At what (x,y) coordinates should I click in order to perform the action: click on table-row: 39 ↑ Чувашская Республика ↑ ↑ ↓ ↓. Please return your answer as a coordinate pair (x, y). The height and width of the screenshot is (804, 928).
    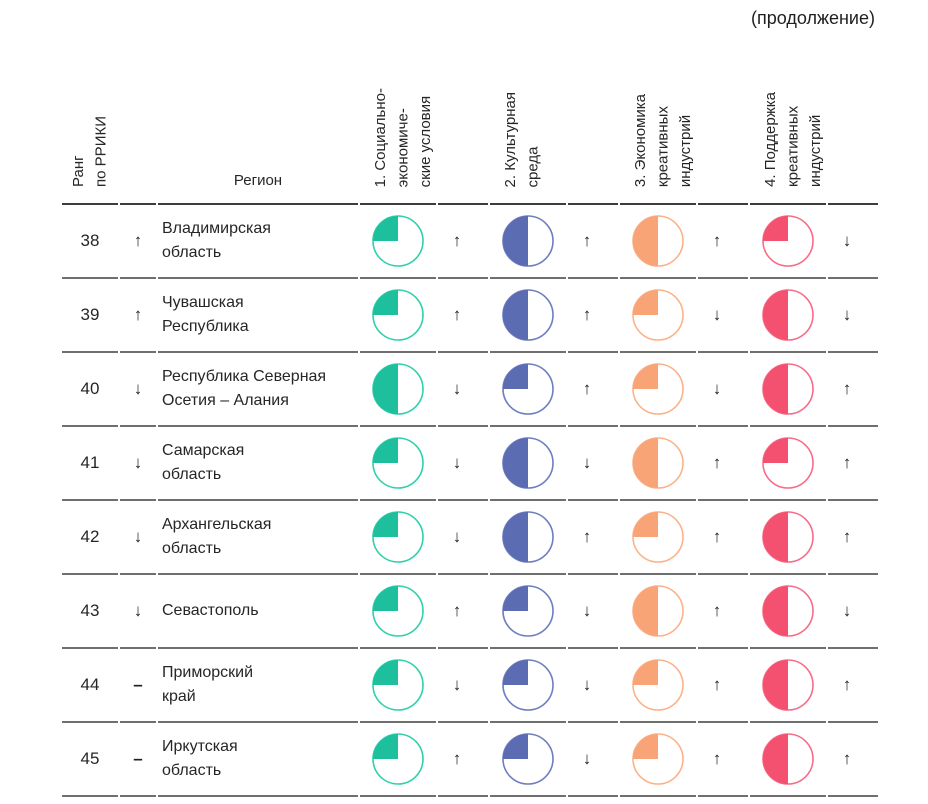
    Looking at the image, I should click on (470, 316).